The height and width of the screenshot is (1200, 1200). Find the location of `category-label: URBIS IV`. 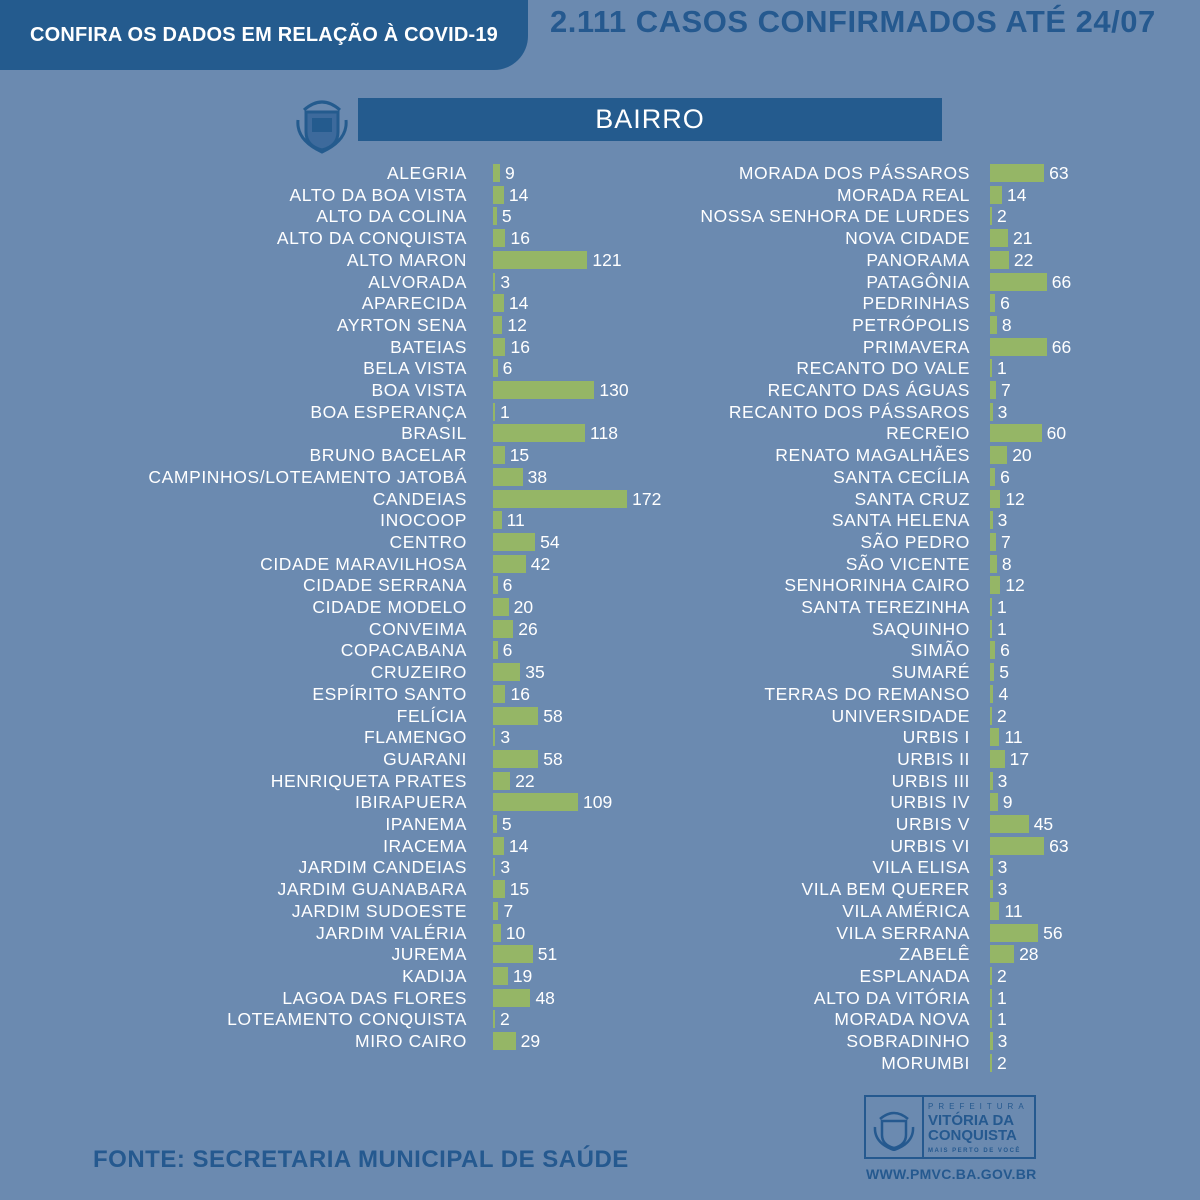

category-label: URBIS IV is located at coordinates (930, 802).